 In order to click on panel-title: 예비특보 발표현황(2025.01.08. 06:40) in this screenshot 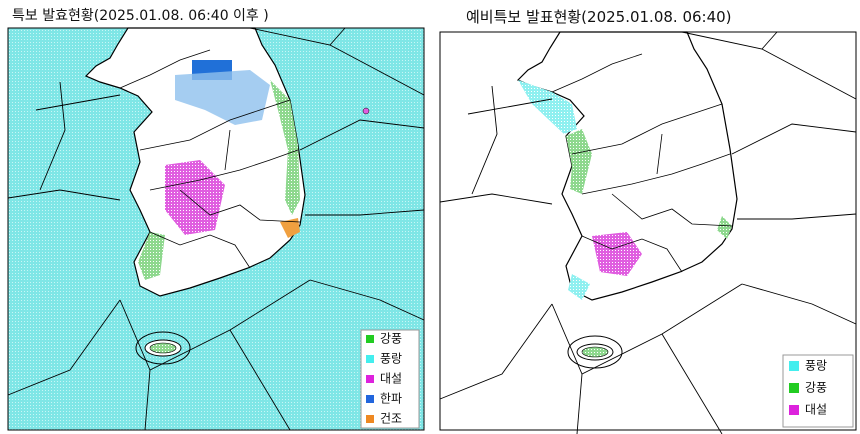, I will do `click(599, 17)`.